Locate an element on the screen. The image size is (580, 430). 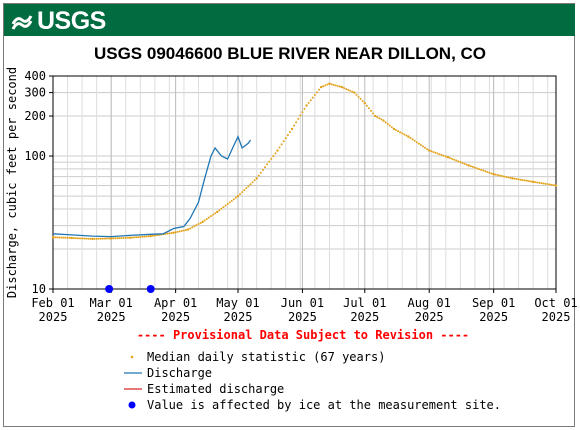
series-discharge-line is located at coordinates (152, 186).